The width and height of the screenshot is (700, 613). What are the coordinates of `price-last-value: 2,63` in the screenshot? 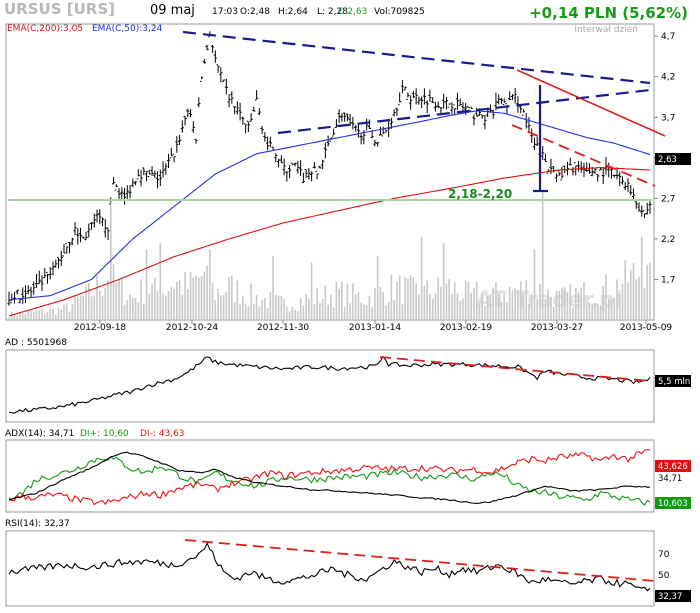 It's located at (667, 160).